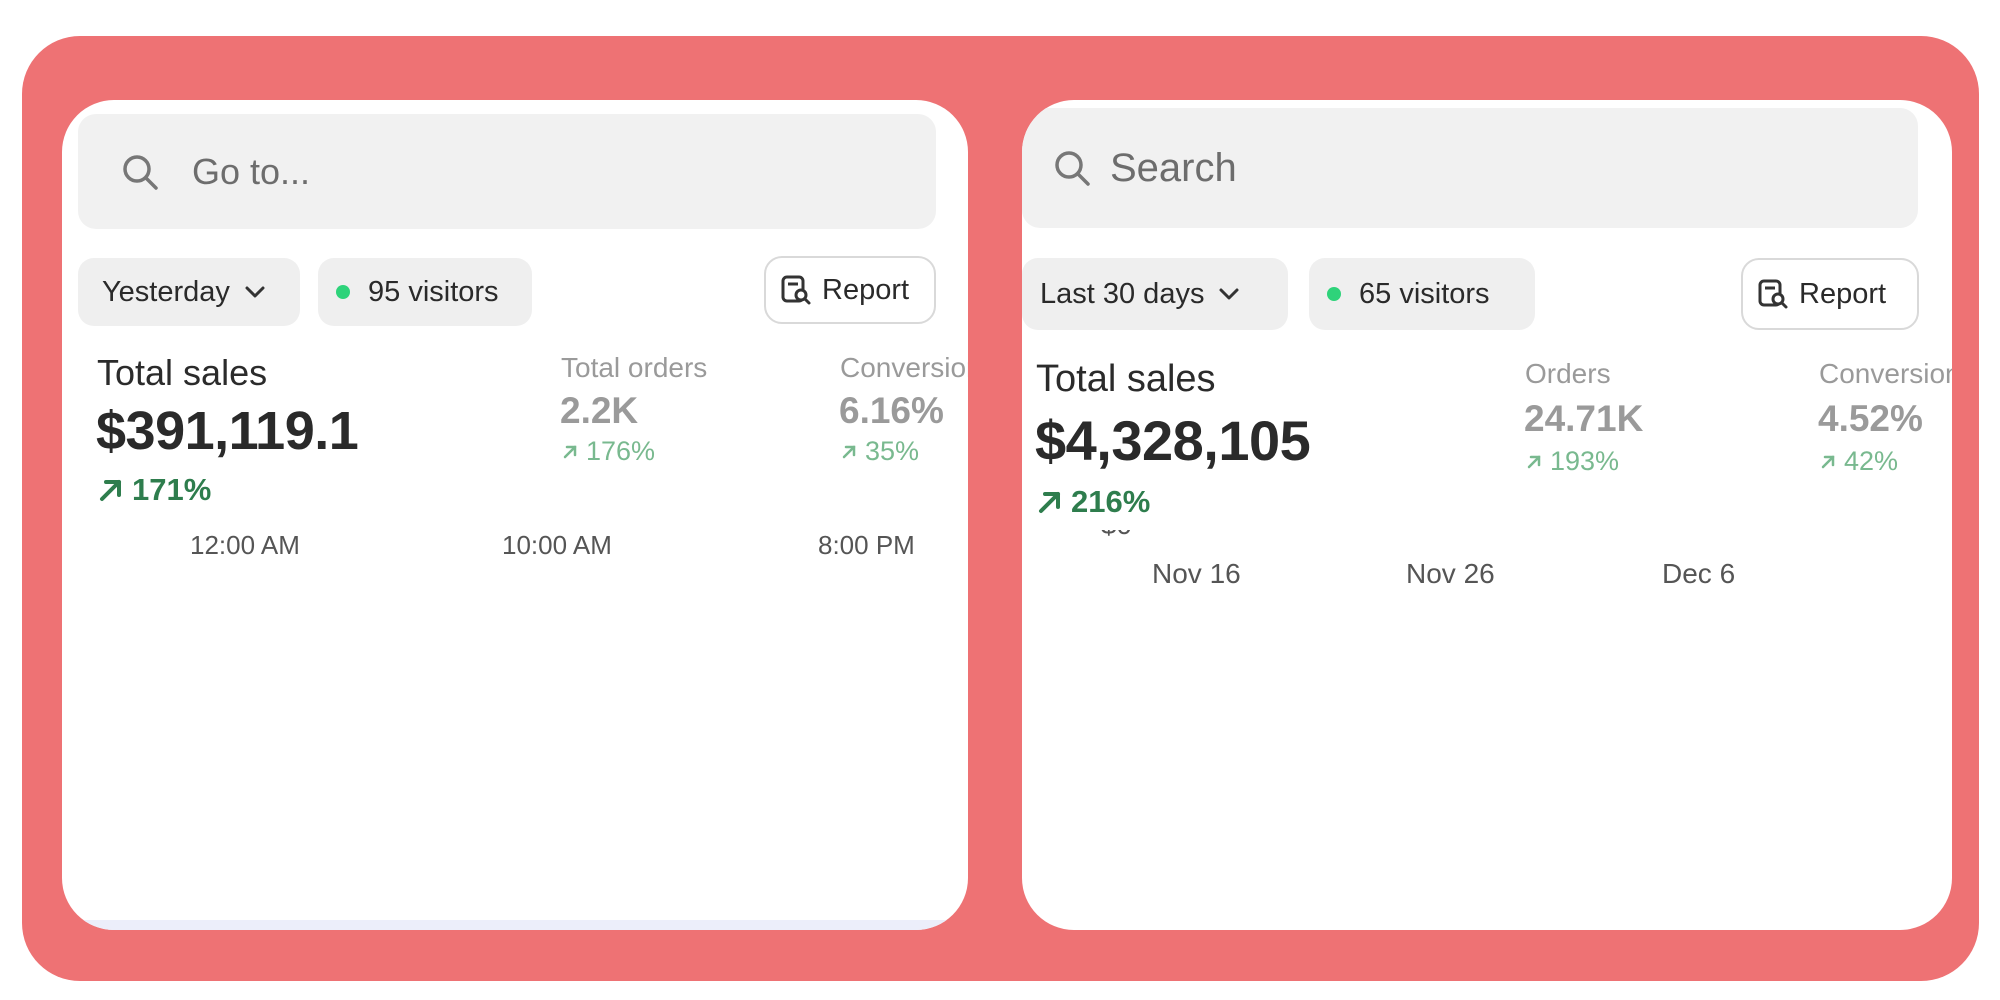 The image size is (2000, 1000). Describe the element at coordinates (634, 367) in the screenshot. I see `orders-metric-title: Total orders` at that location.